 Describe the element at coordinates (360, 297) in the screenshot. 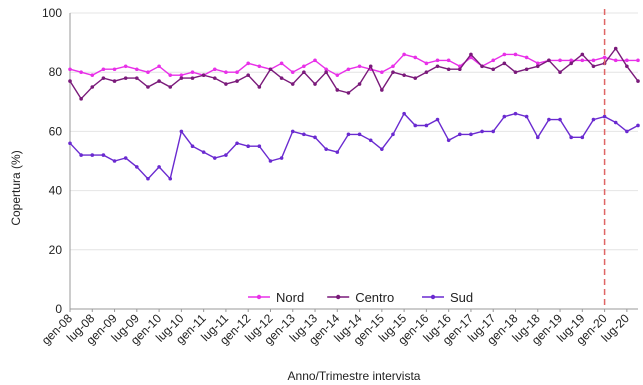

I see `legend: Nord Centro Sud` at that location.